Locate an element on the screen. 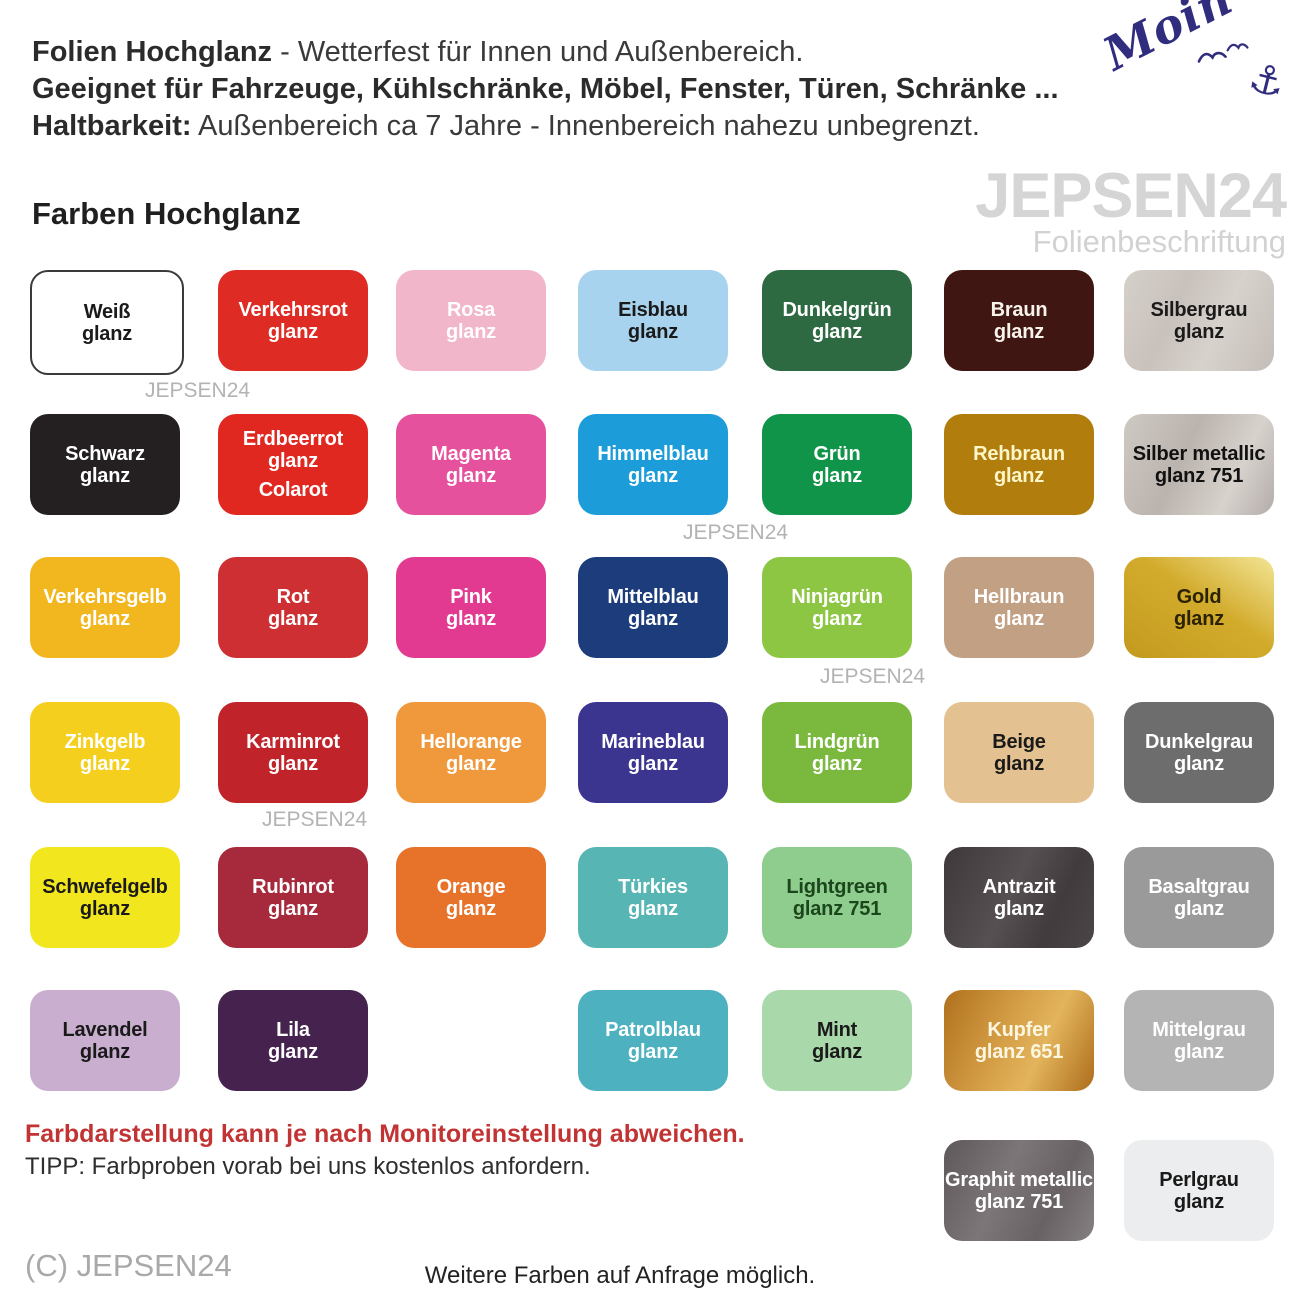 The image size is (1300, 1299). swatch-label: Hellbraun glanz is located at coordinates (1019, 607).